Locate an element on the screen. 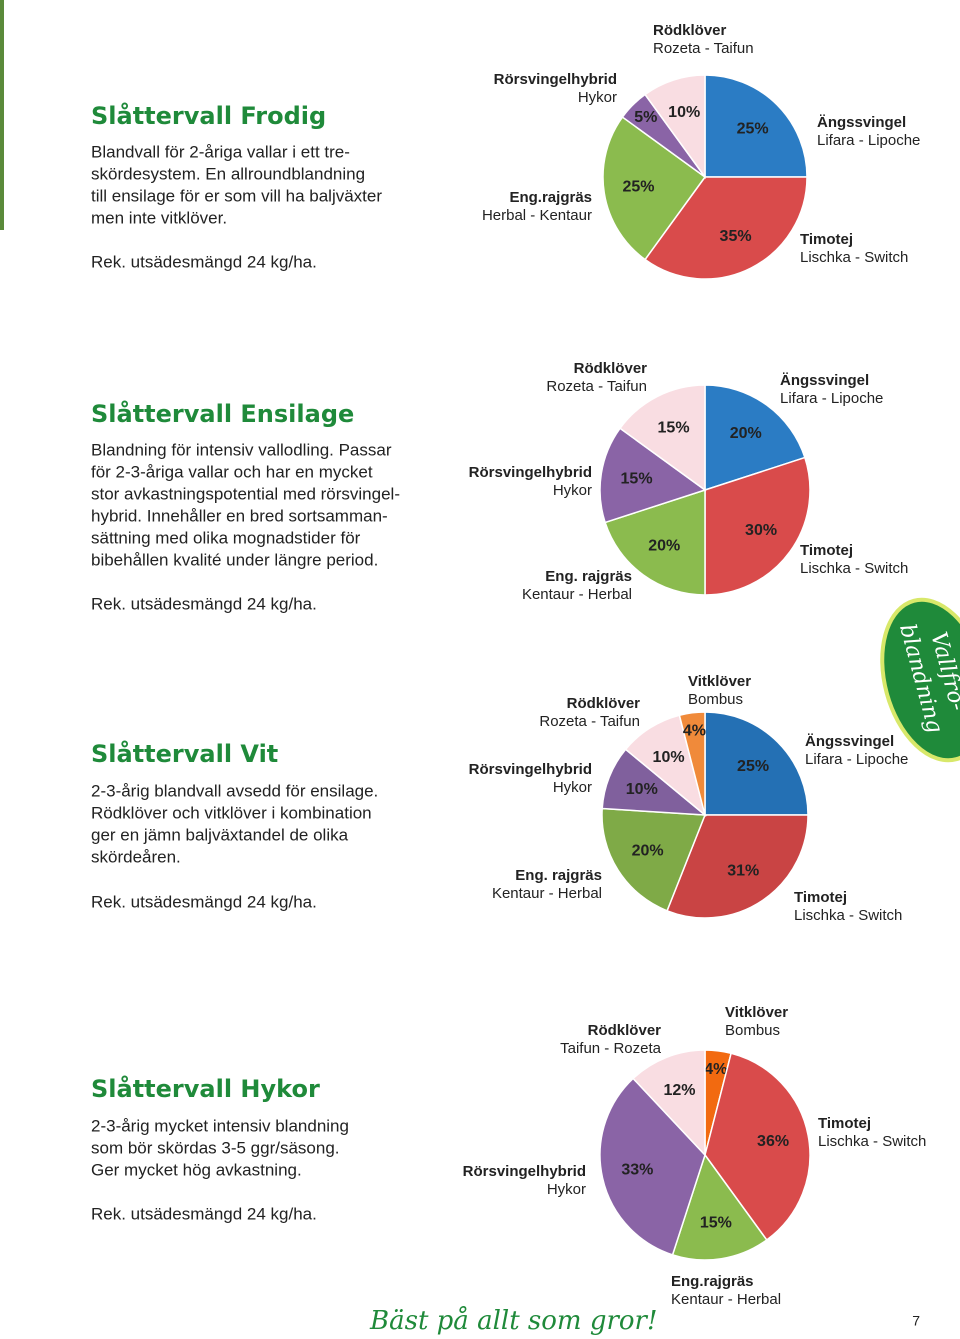  section-text: skördeåren. is located at coordinates (136, 856).